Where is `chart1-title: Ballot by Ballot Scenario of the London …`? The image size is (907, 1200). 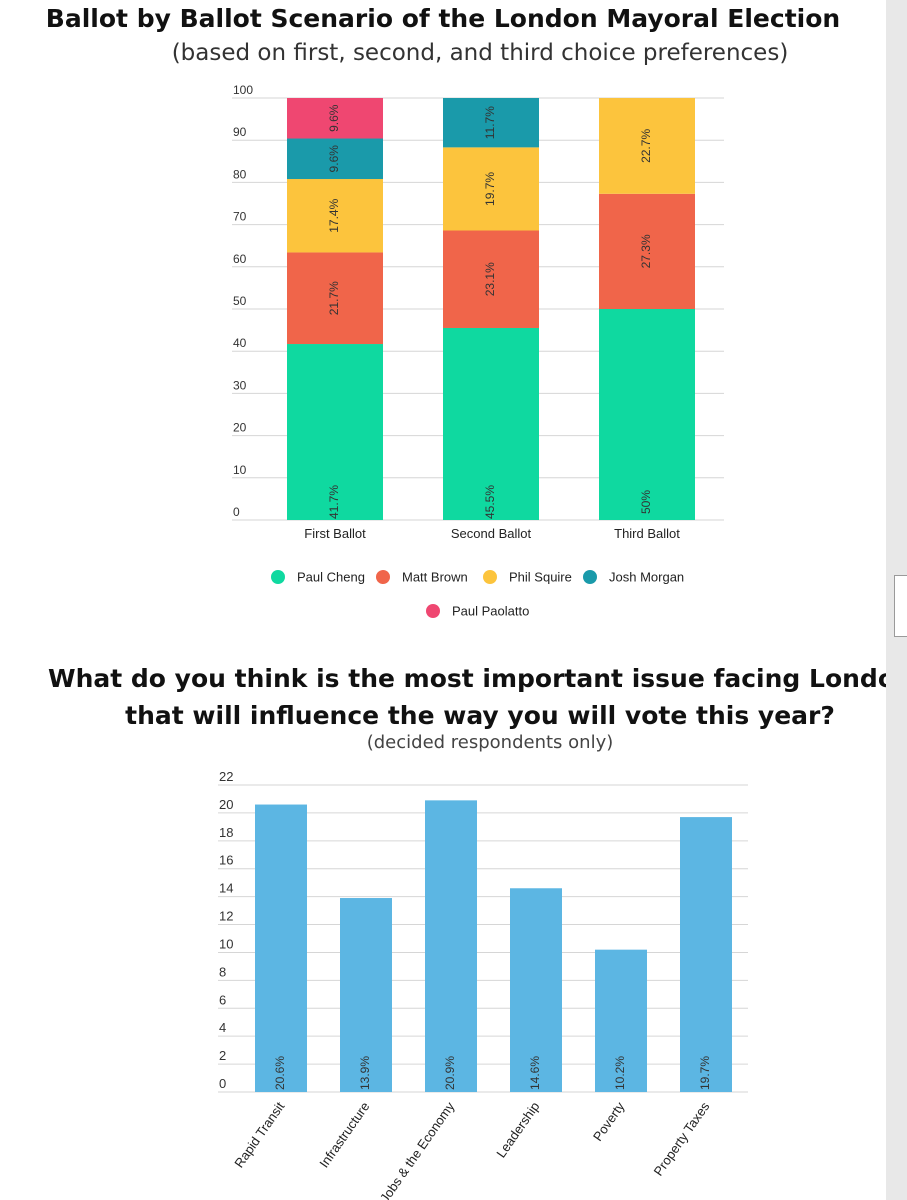 chart1-title: Ballot by Ballot Scenario of the London … is located at coordinates (443, 18).